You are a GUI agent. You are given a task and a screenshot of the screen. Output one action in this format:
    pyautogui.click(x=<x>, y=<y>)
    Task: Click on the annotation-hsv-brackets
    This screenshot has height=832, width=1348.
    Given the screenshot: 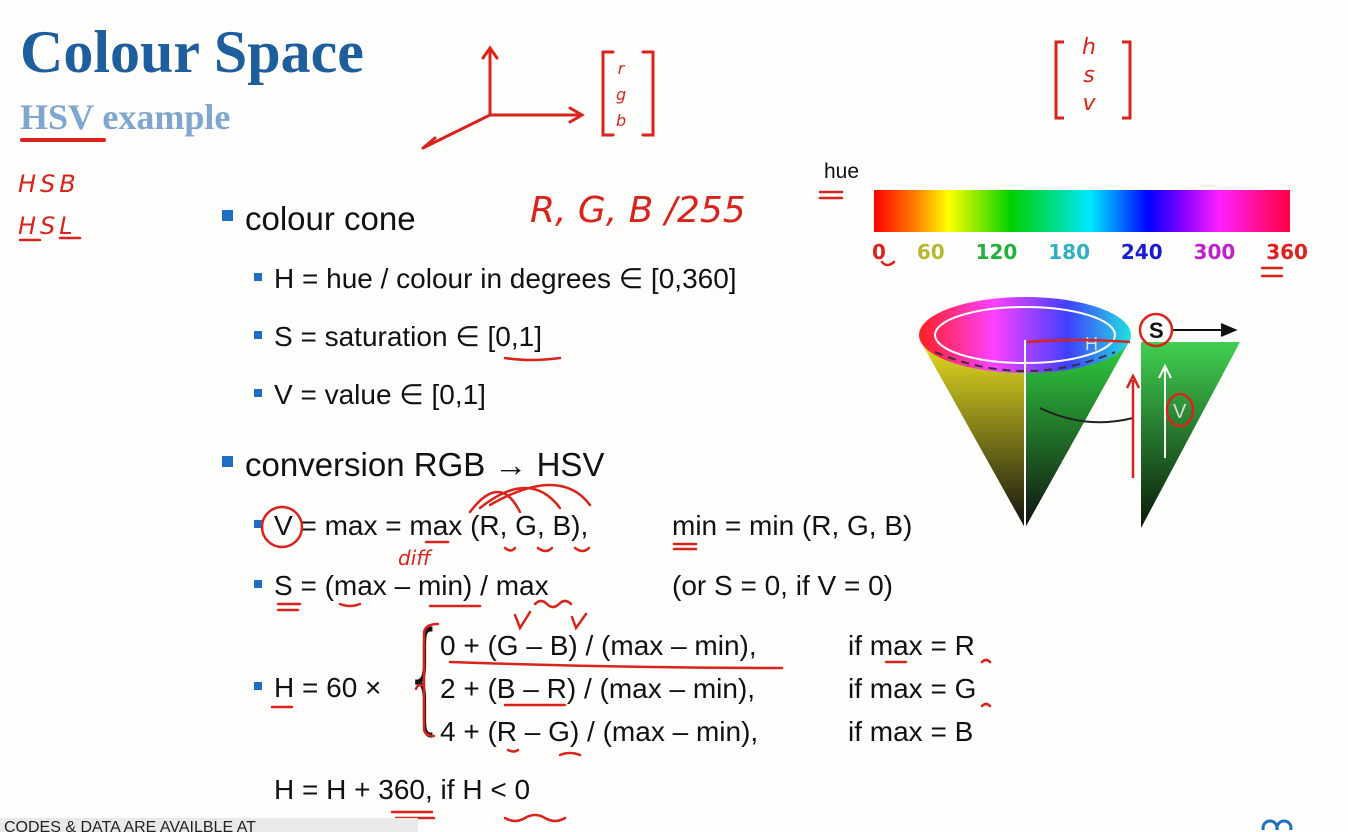 What is the action you would take?
    pyautogui.click(x=1093, y=80)
    